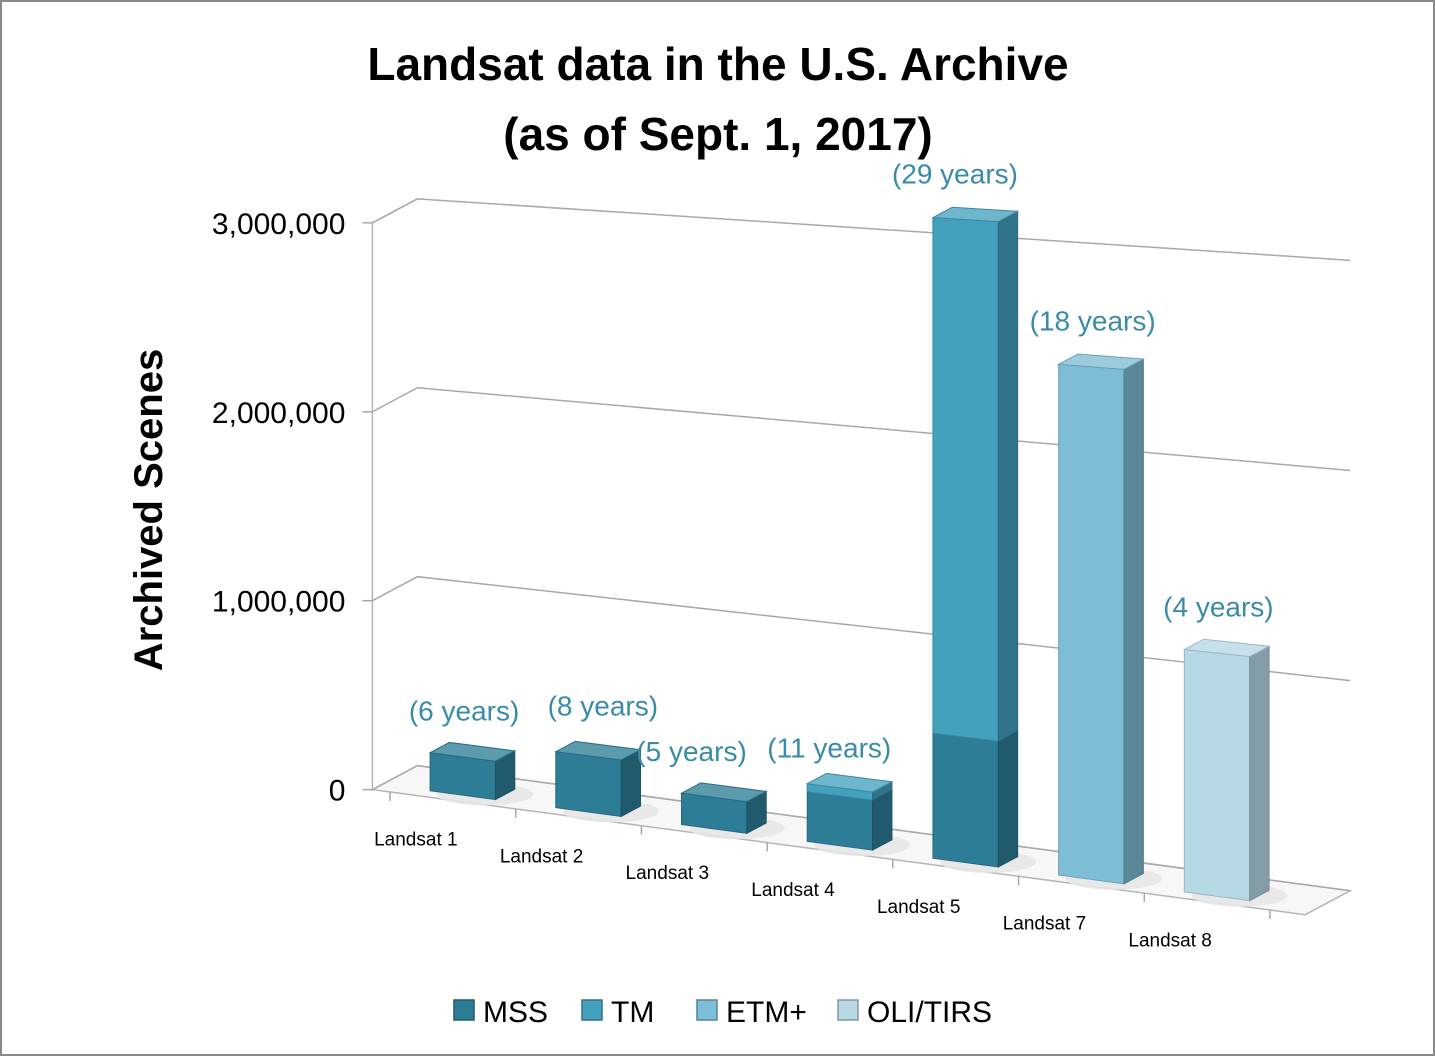 The width and height of the screenshot is (1435, 1056). I want to click on y-tick-label: 2,000,000, so click(278, 413).